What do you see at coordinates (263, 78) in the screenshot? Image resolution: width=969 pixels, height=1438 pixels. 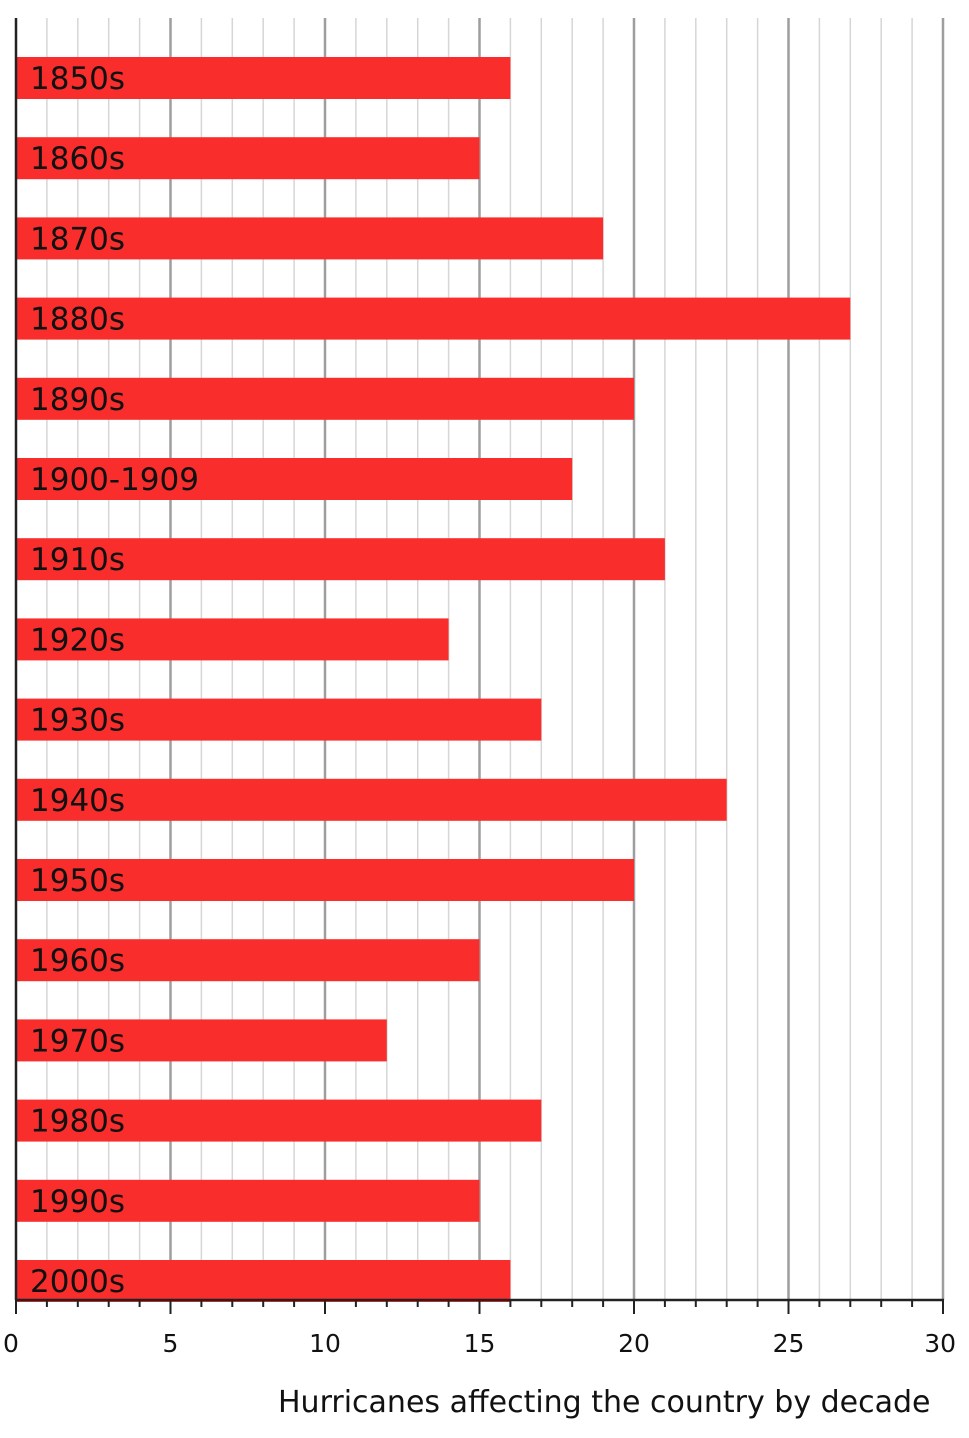 I see `bar-1850s` at bounding box center [263, 78].